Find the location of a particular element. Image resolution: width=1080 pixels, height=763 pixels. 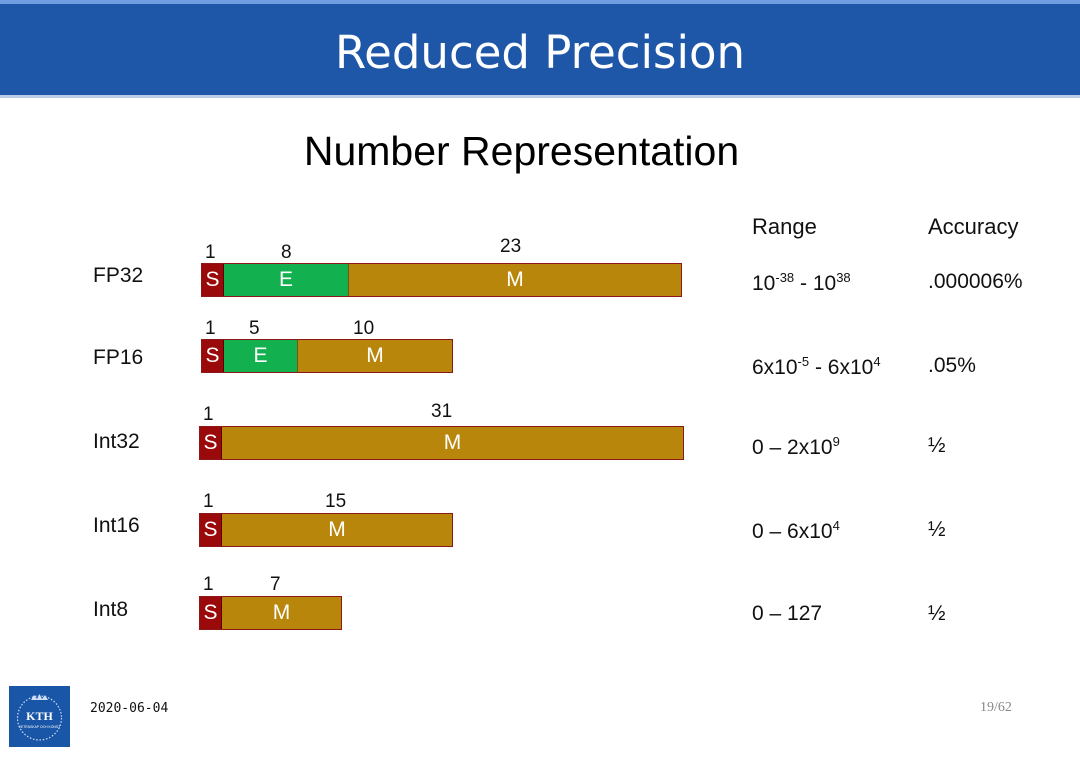

title-bar: Reduced Precision is located at coordinates (540, 49).